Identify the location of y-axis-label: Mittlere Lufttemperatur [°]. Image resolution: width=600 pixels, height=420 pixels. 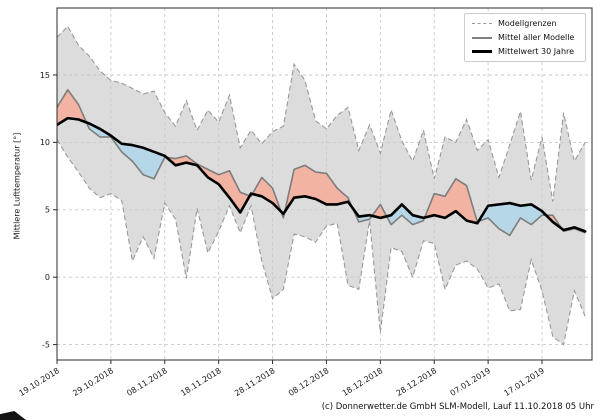
(17, 186).